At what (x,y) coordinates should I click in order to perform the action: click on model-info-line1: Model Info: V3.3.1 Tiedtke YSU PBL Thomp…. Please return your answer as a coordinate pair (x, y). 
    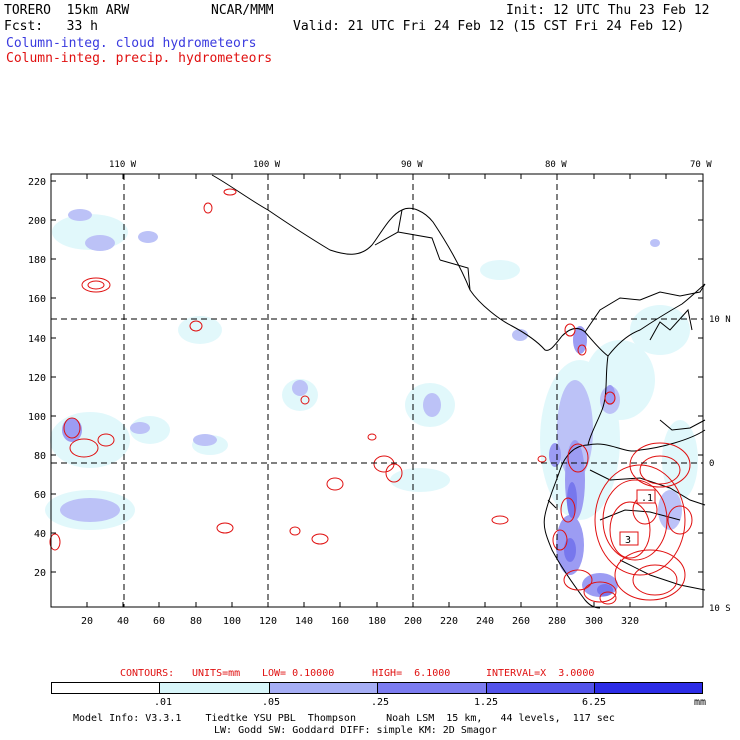
    Looking at the image, I should click on (344, 718).